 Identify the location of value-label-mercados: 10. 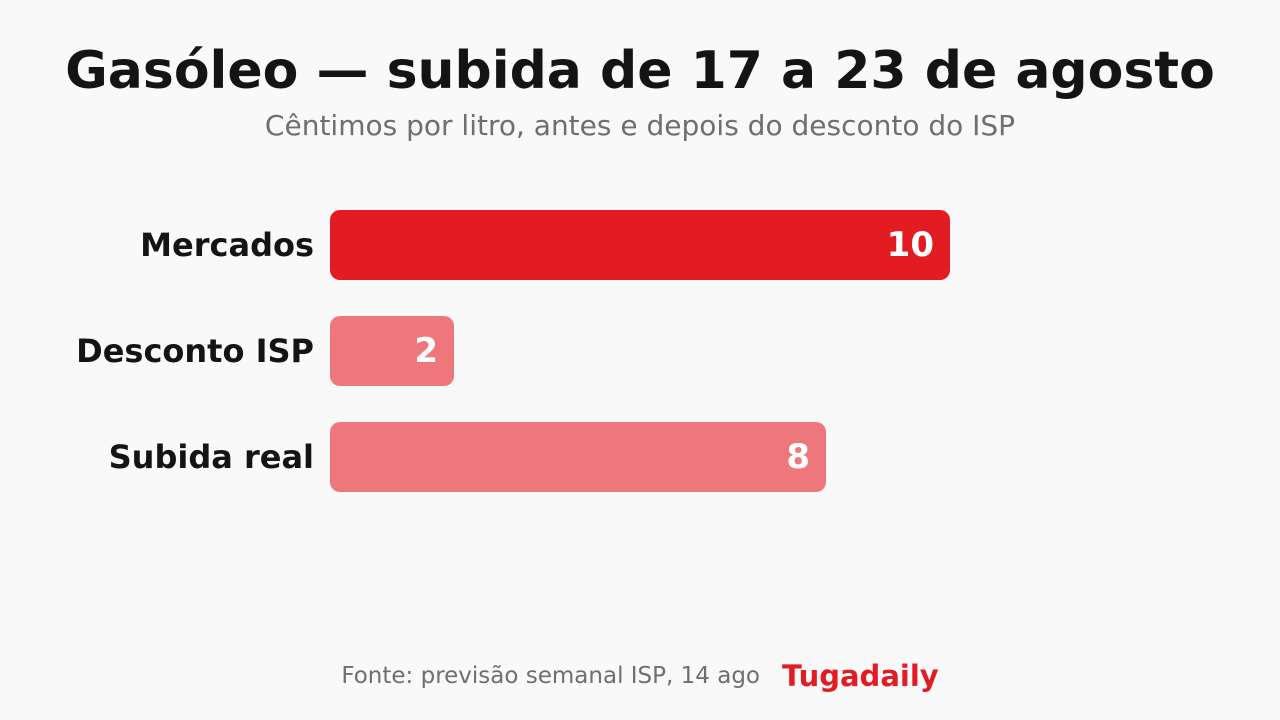
(910, 245).